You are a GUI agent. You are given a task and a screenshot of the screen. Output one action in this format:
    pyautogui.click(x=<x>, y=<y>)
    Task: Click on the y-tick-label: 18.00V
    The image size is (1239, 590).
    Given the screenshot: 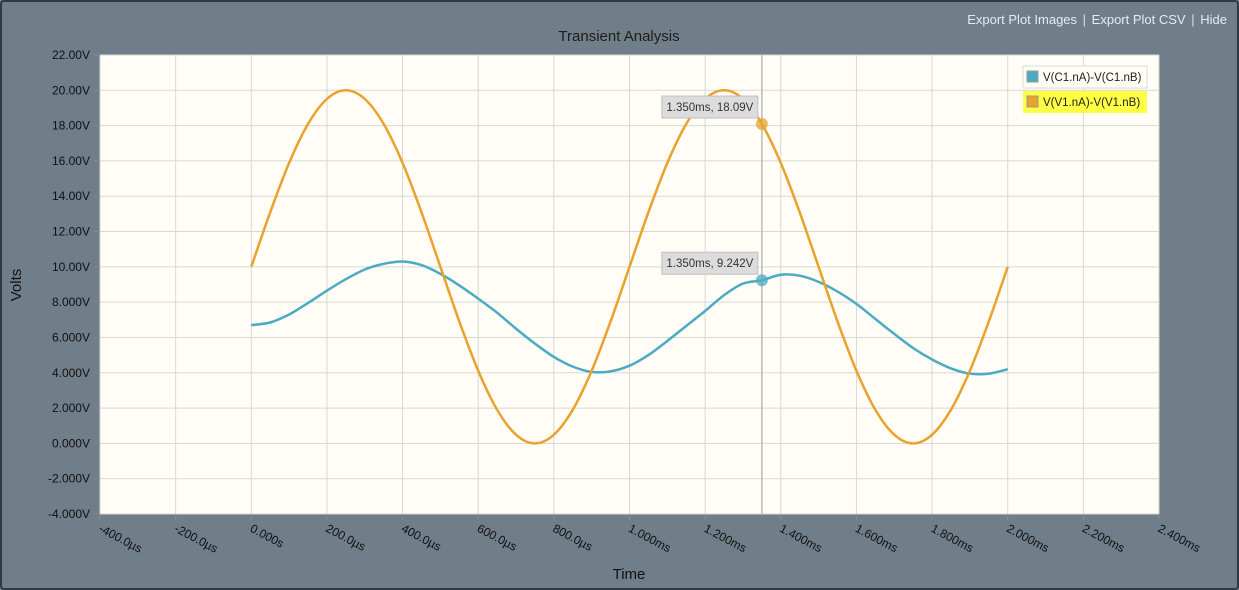 What is the action you would take?
    pyautogui.click(x=71, y=126)
    